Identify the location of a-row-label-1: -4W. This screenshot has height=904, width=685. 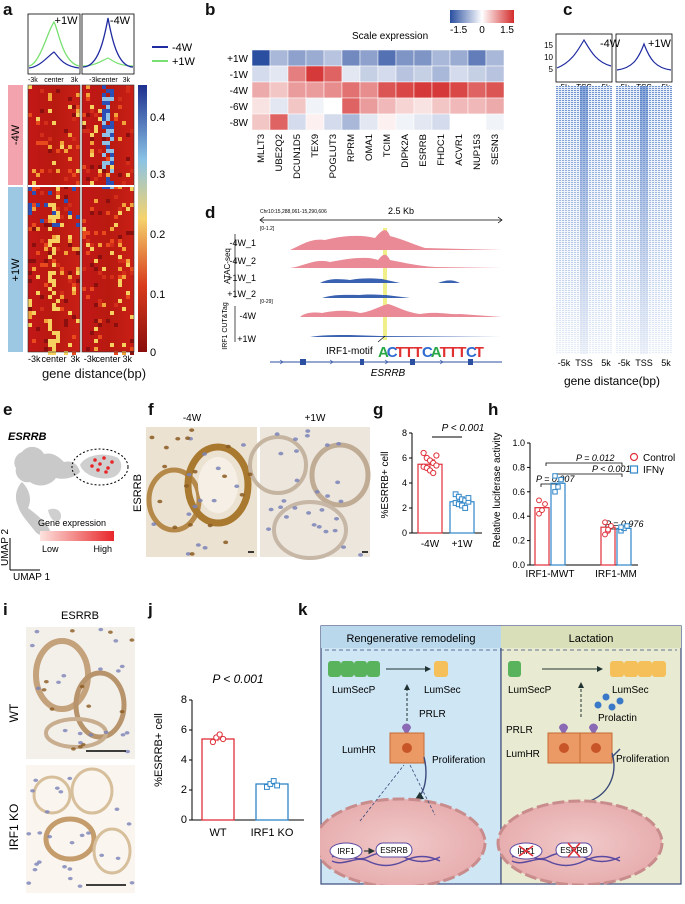
(16, 134).